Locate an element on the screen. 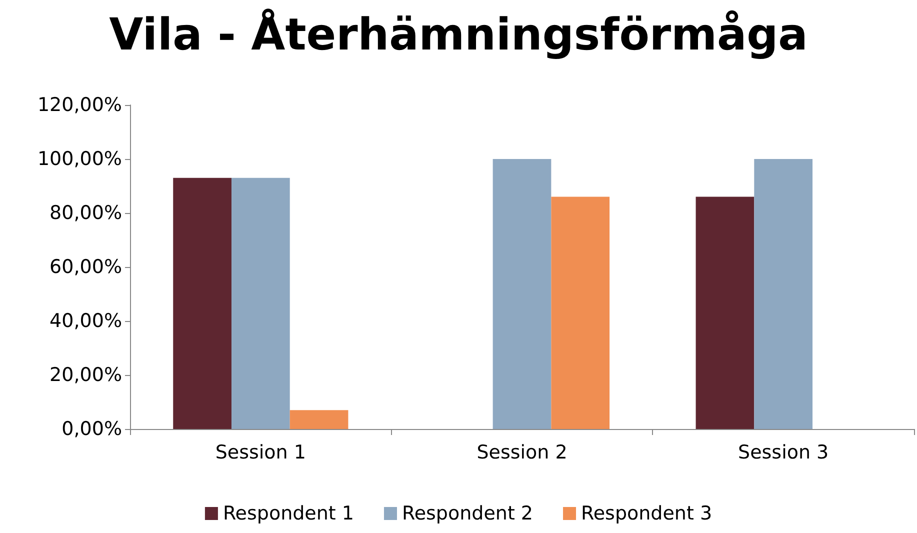  x-tick-label: Session 1 is located at coordinates (260, 453).